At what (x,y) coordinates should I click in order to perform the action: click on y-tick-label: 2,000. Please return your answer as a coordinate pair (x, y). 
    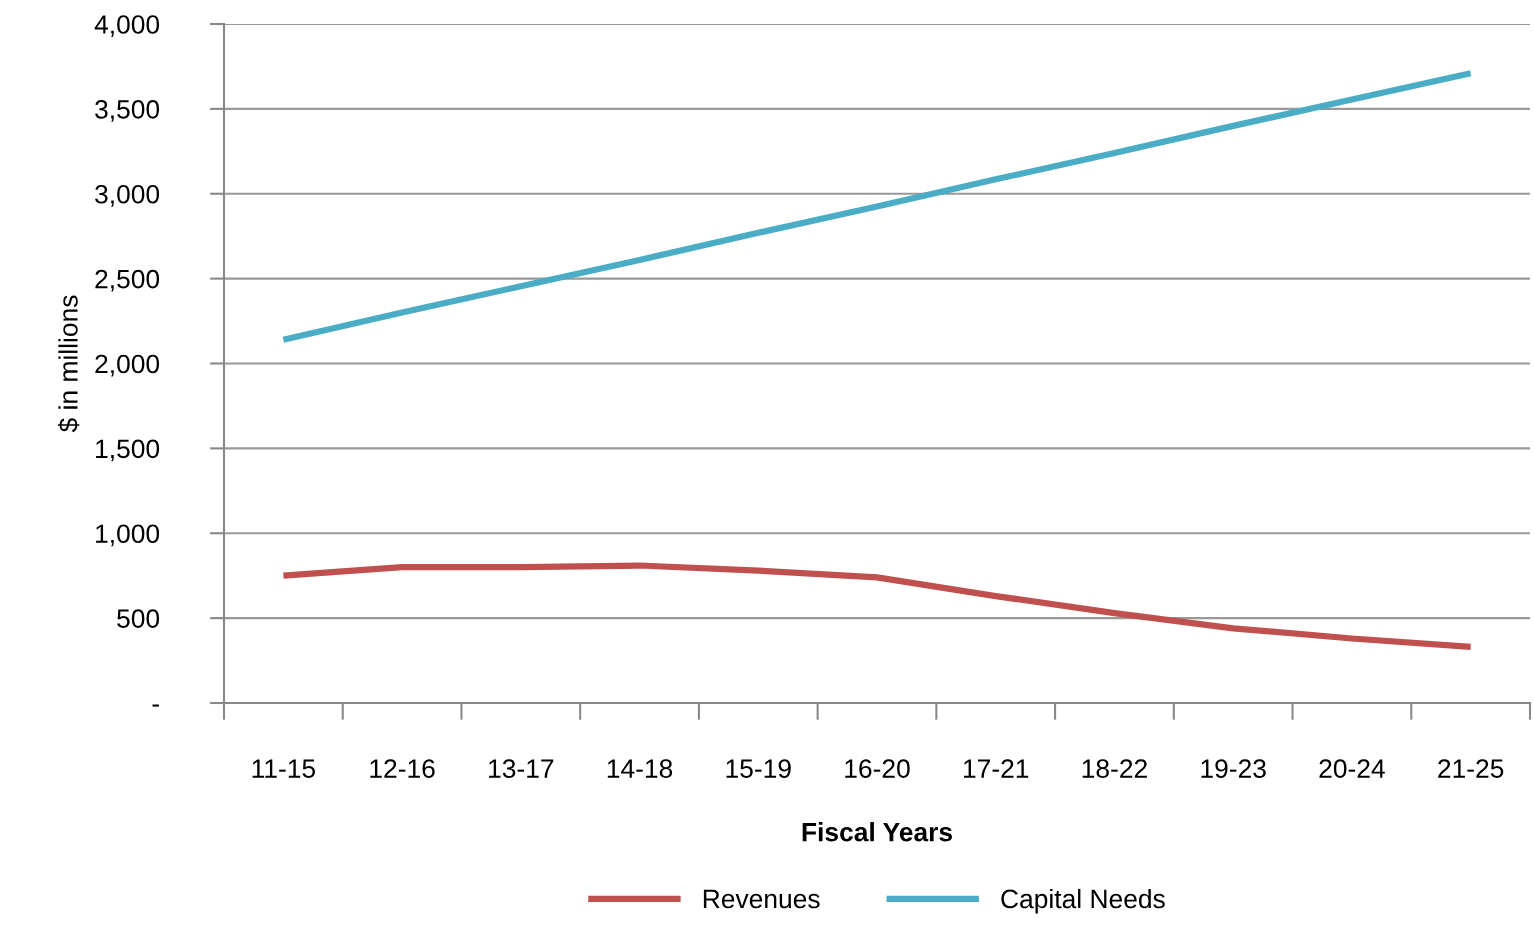
    Looking at the image, I should click on (127, 365).